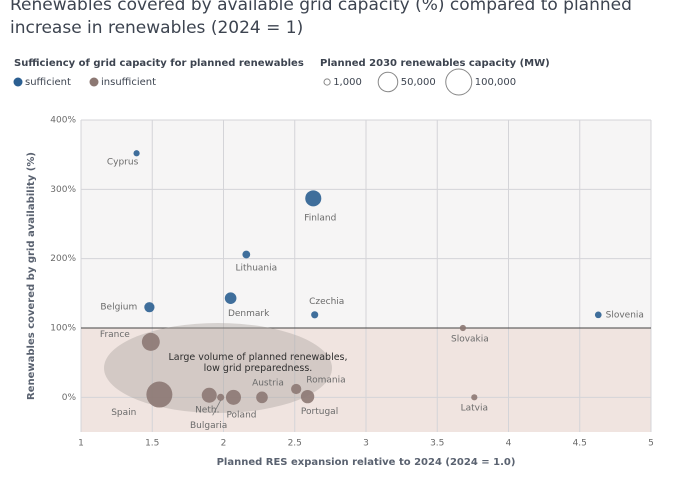 This screenshot has height=500, width=700. What do you see at coordinates (580, 444) in the screenshot?
I see `x-tick-label: 4.5` at bounding box center [580, 444].